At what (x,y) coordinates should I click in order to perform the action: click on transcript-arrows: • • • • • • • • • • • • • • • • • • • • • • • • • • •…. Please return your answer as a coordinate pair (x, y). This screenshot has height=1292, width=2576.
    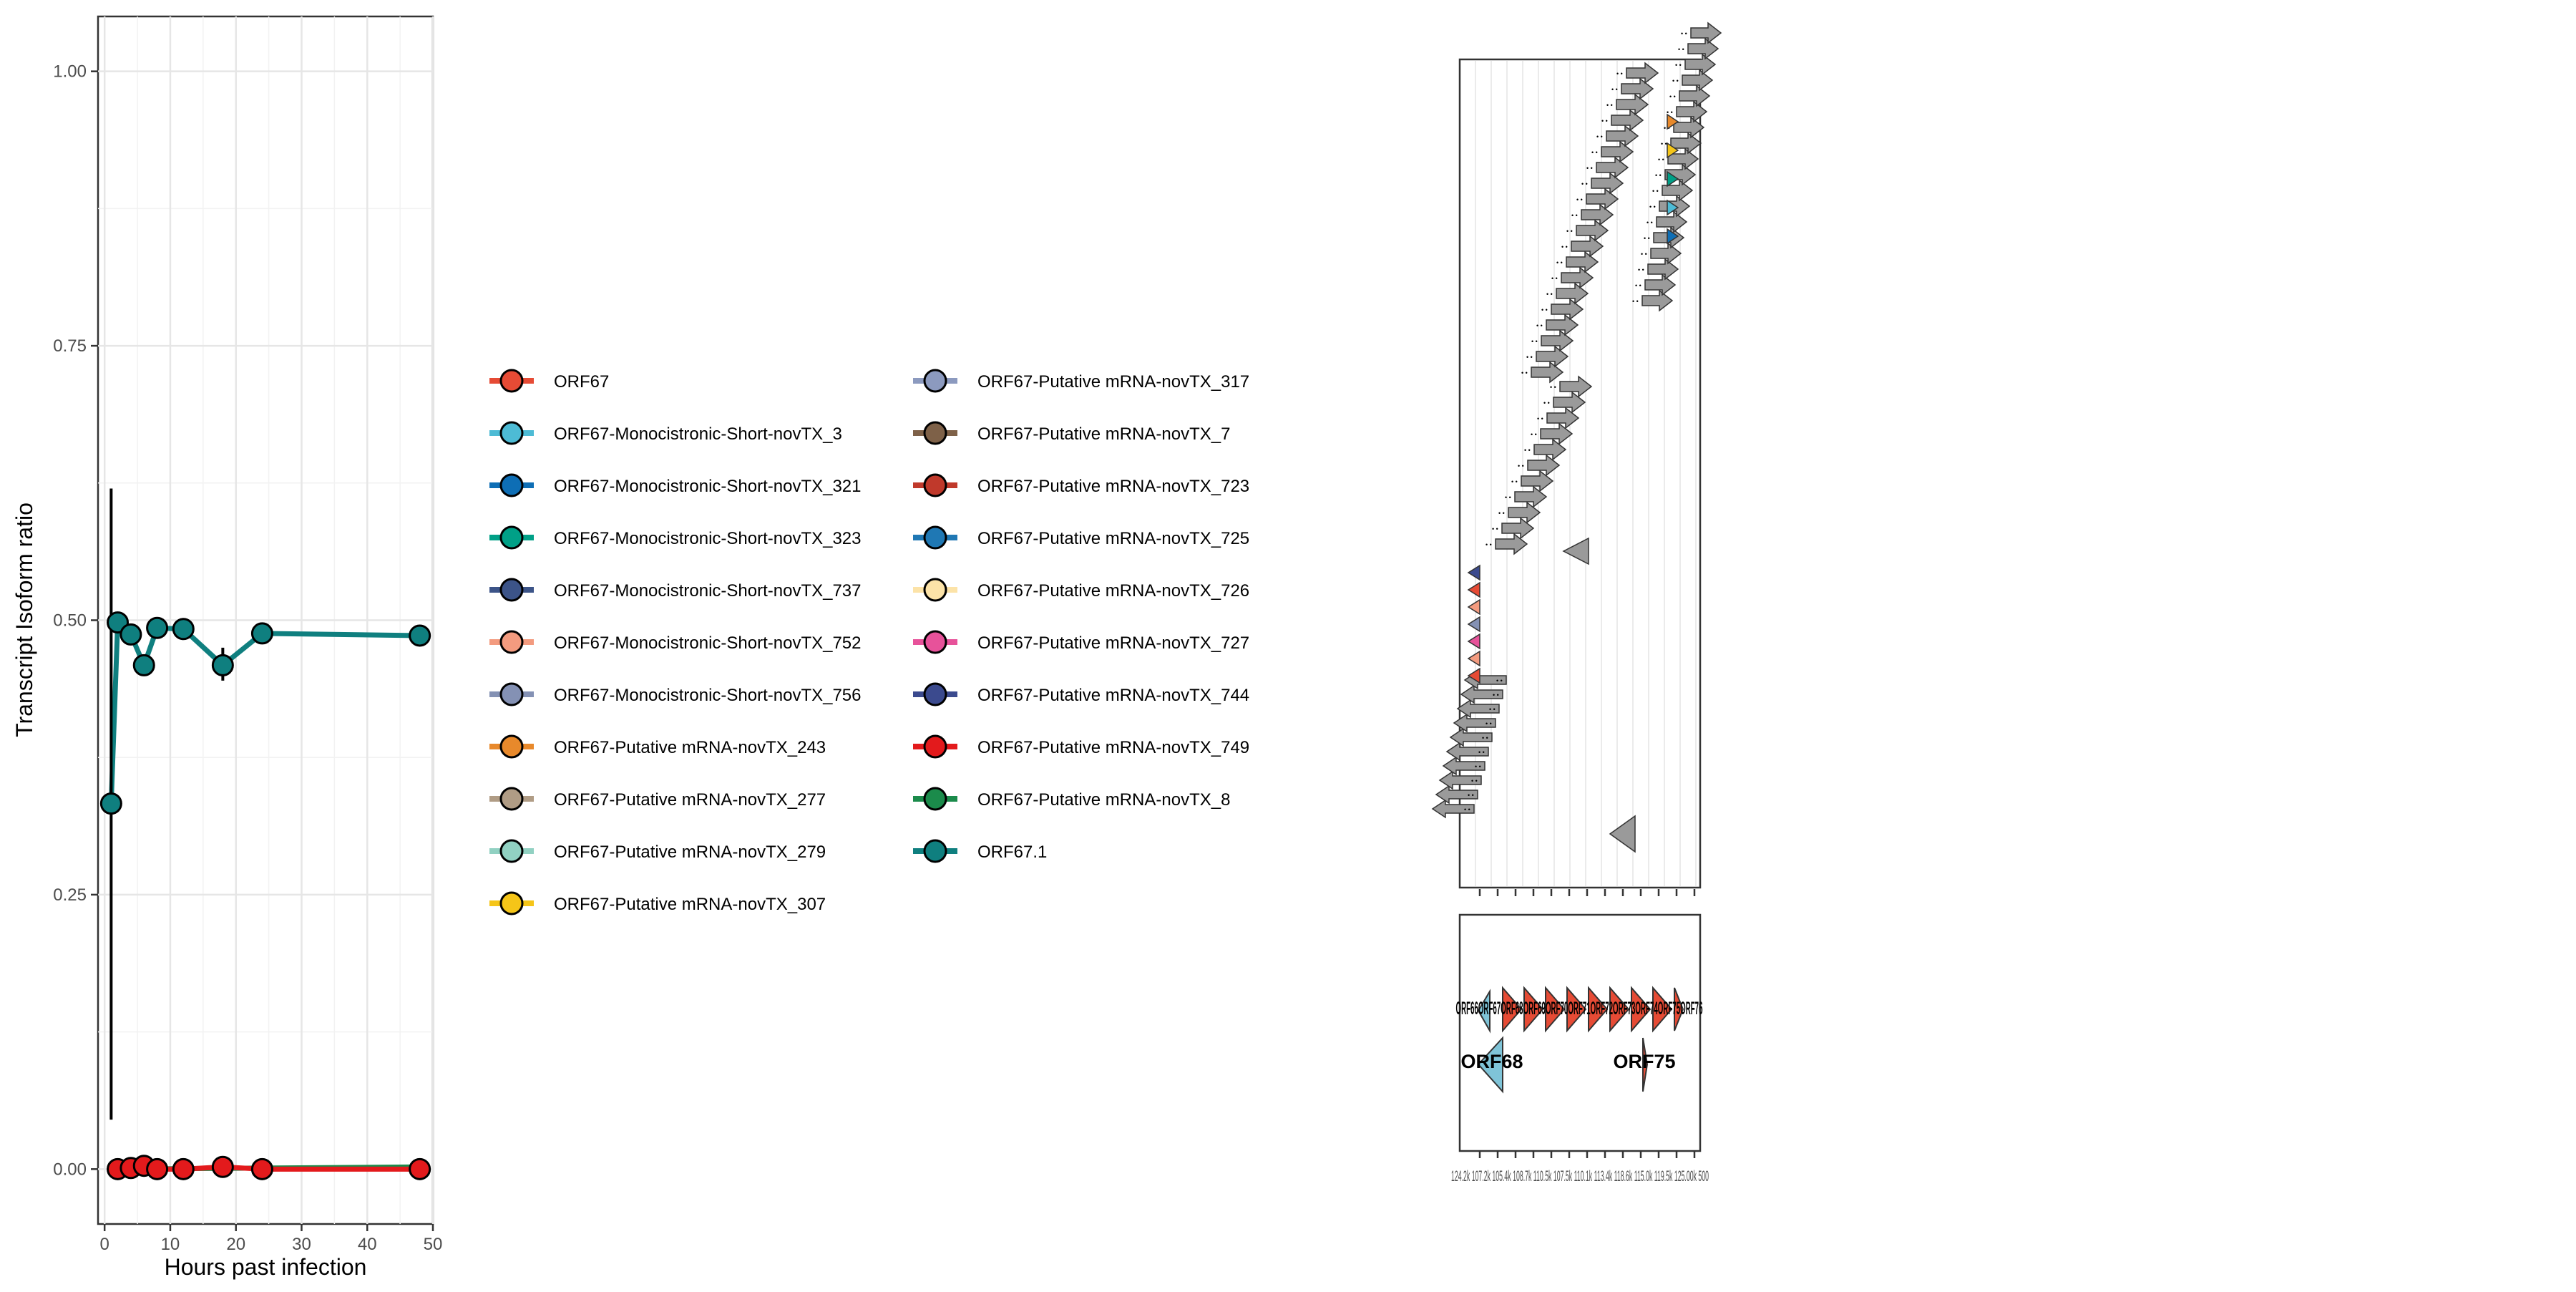
    Looking at the image, I should click on (1576, 437).